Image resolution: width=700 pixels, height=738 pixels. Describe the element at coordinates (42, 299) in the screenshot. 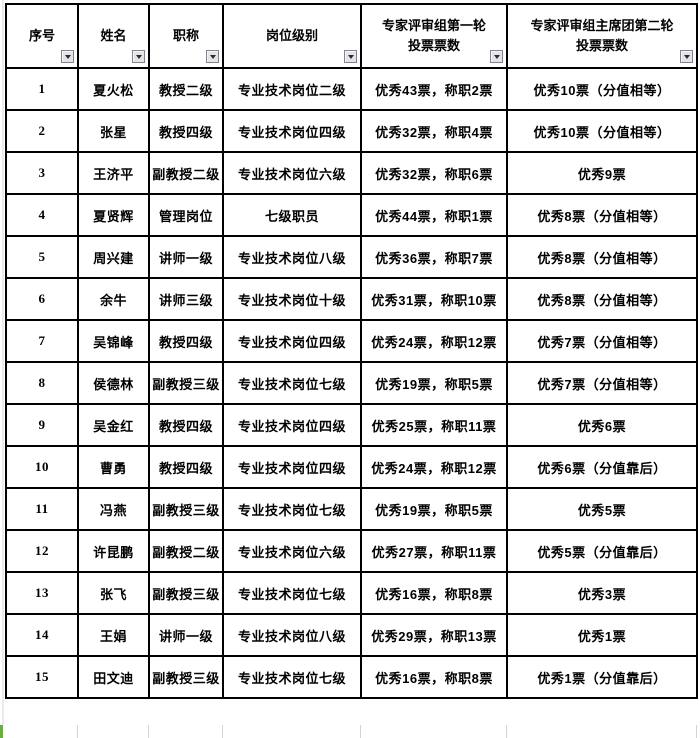

I see `table-cell: 6` at that location.